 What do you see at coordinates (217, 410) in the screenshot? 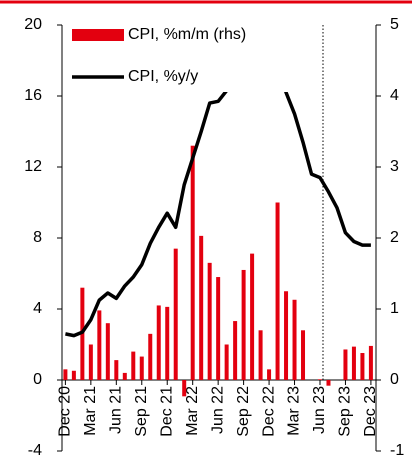
I see `x-tick-label: Jun 22` at bounding box center [217, 410].